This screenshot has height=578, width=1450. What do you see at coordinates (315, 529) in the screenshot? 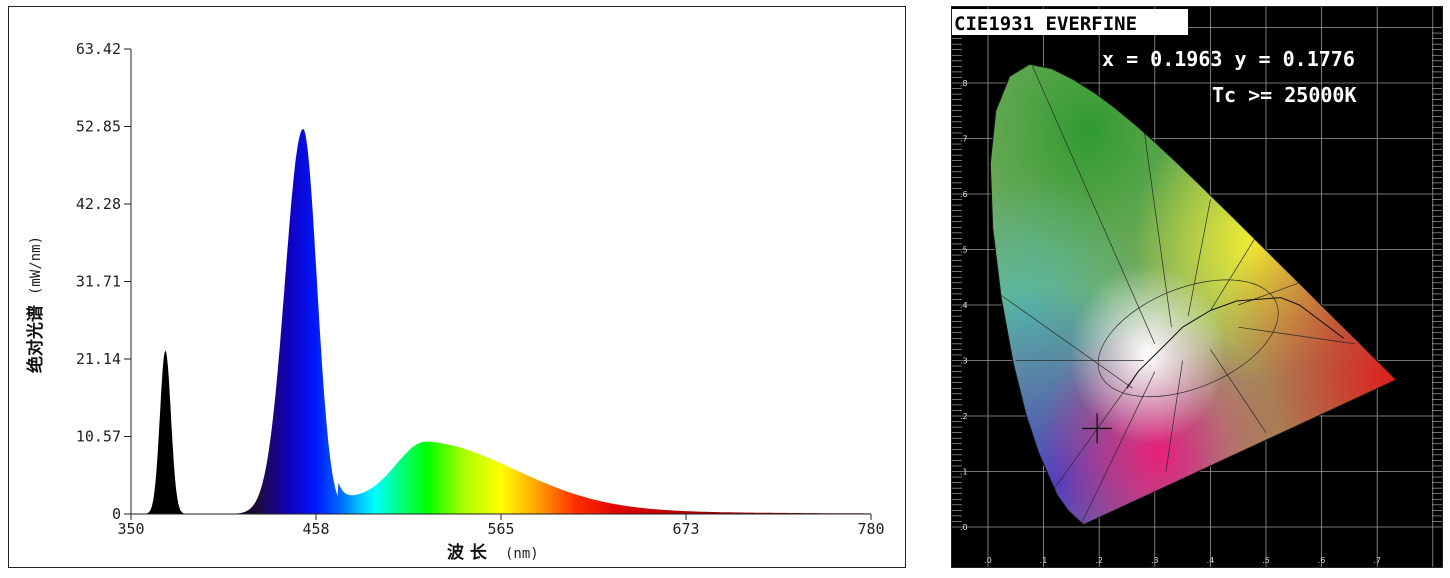
I see `x-tick-label: 458` at bounding box center [315, 529].